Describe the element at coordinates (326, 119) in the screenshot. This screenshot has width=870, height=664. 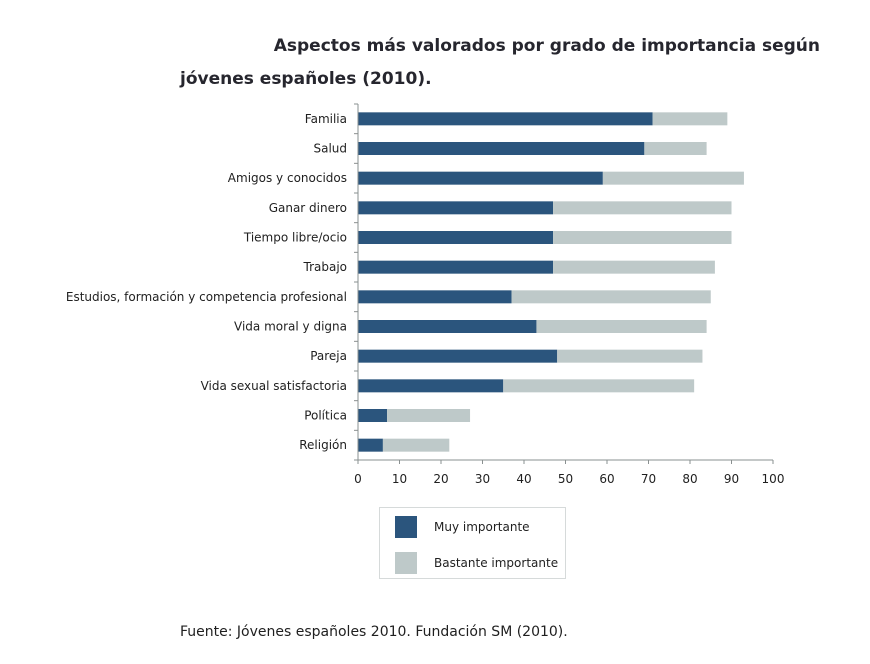
I see `category-label: Familia` at that location.